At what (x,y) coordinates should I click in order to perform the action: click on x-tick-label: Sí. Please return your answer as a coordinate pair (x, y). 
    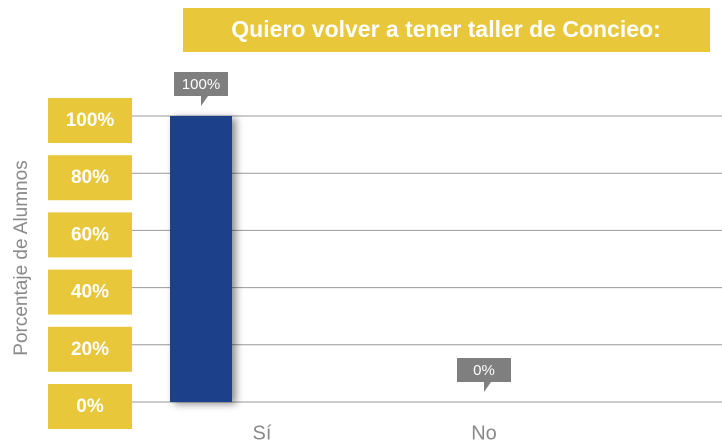
    Looking at the image, I should click on (262, 433).